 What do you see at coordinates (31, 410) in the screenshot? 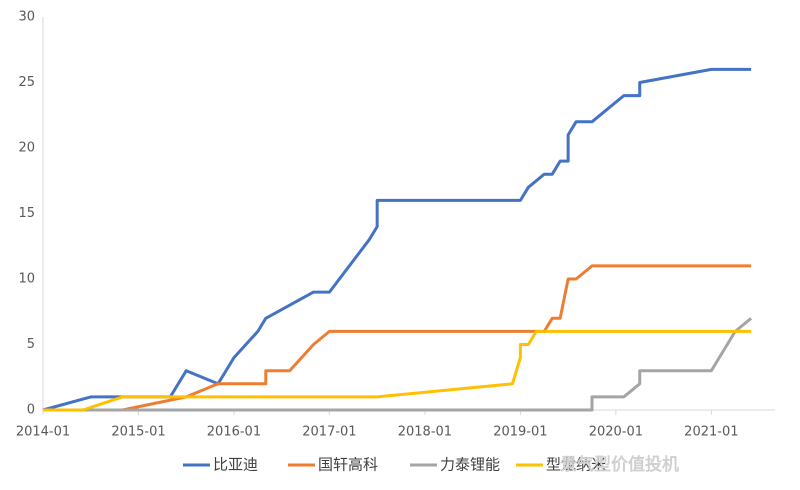
I see `y-tick-label: 0` at bounding box center [31, 410].